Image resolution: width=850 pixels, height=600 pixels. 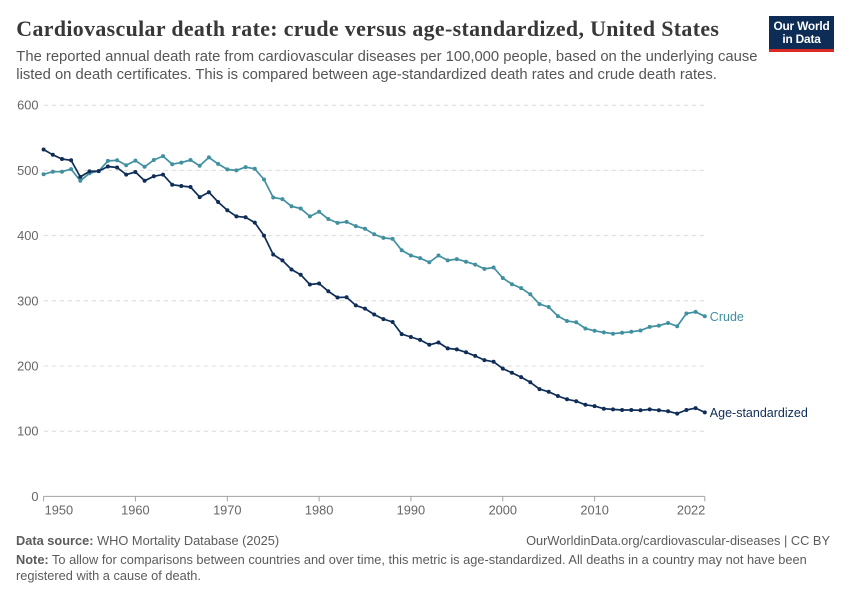 I want to click on svg-text: Crude, so click(x=727, y=317).